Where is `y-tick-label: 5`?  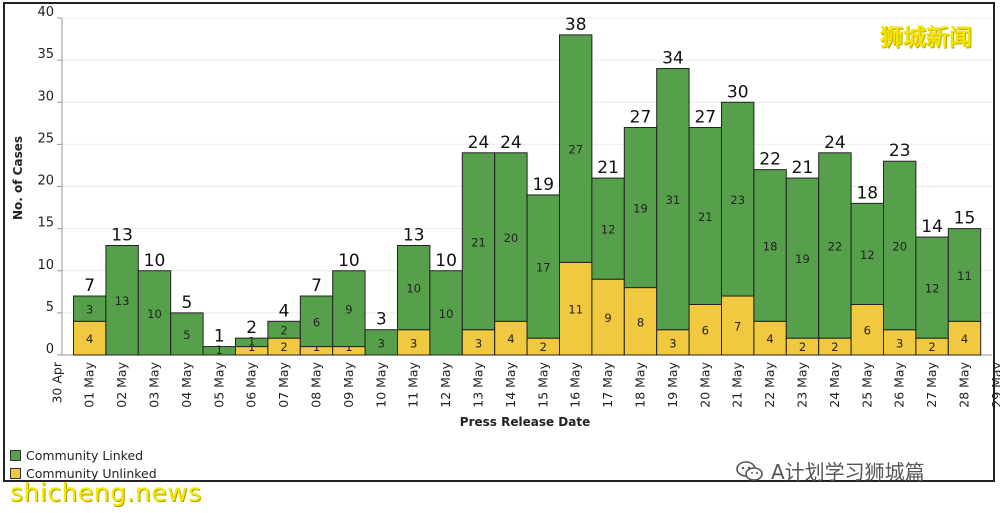 y-tick-label: 5 is located at coordinates (50, 307).